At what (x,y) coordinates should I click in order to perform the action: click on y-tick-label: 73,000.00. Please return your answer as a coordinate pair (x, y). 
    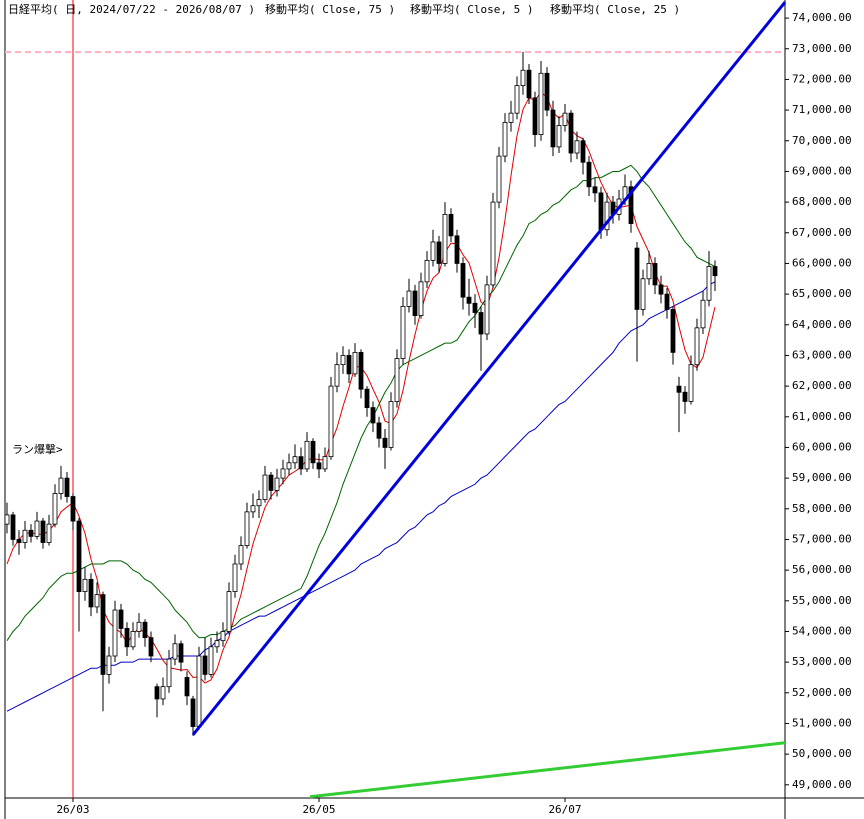
    Looking at the image, I should click on (822, 48).